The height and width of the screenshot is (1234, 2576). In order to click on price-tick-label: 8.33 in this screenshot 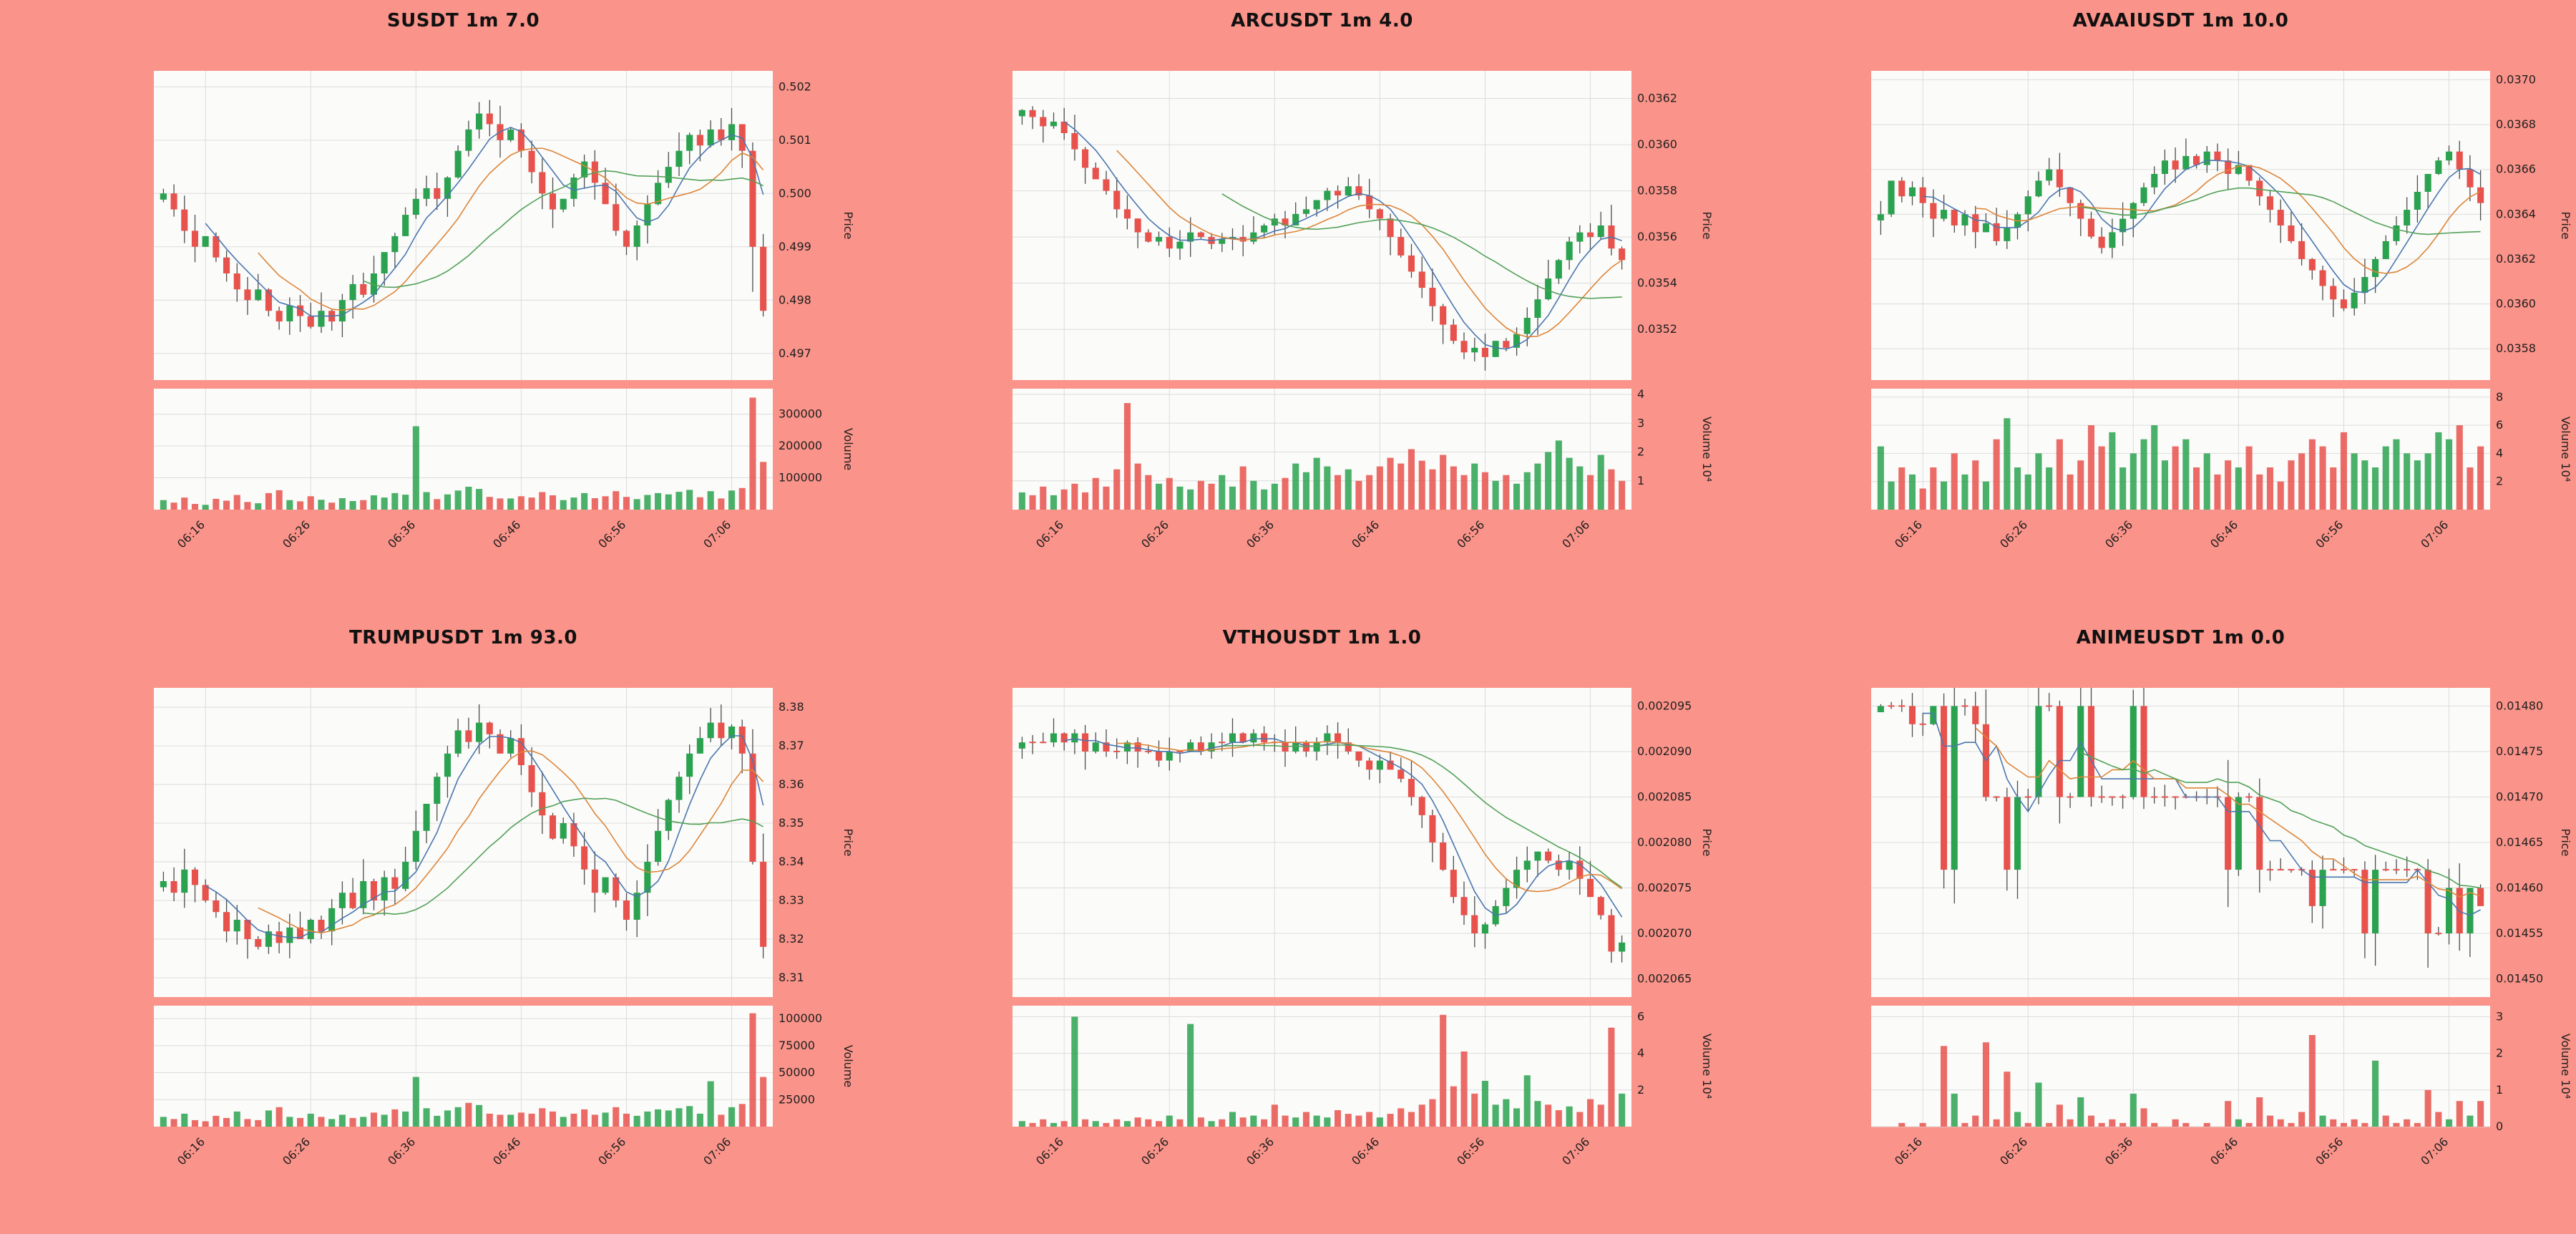, I will do `click(791, 900)`.